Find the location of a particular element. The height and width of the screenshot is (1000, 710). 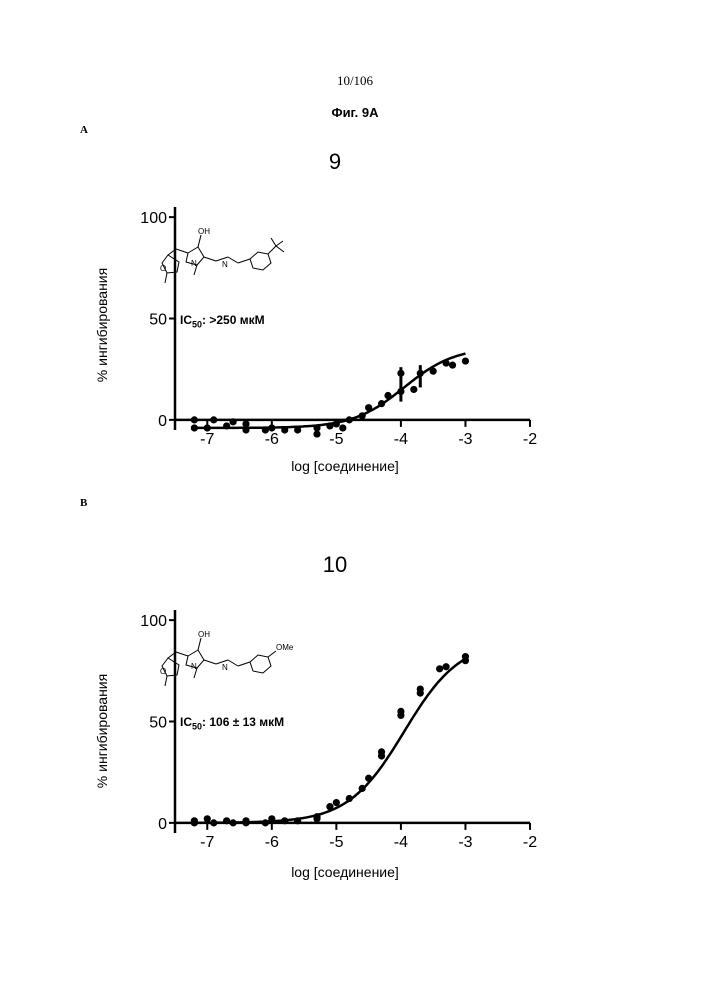

chemical-structure-icon is located at coordinates (223, 259).